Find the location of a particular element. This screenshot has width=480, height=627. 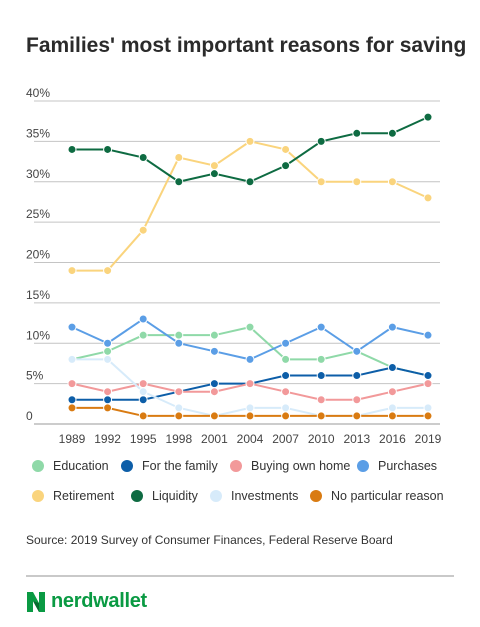

y-tick-label: 25% is located at coordinates (38, 214).